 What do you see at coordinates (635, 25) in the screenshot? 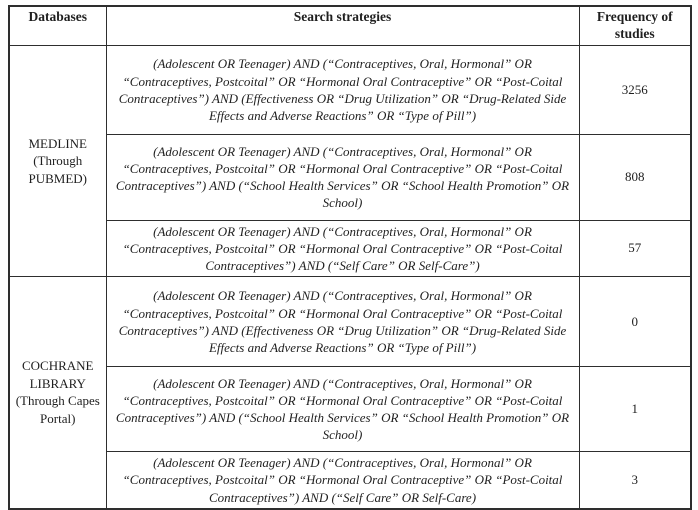
I see `header-frequency: Frequency of studies` at bounding box center [635, 25].